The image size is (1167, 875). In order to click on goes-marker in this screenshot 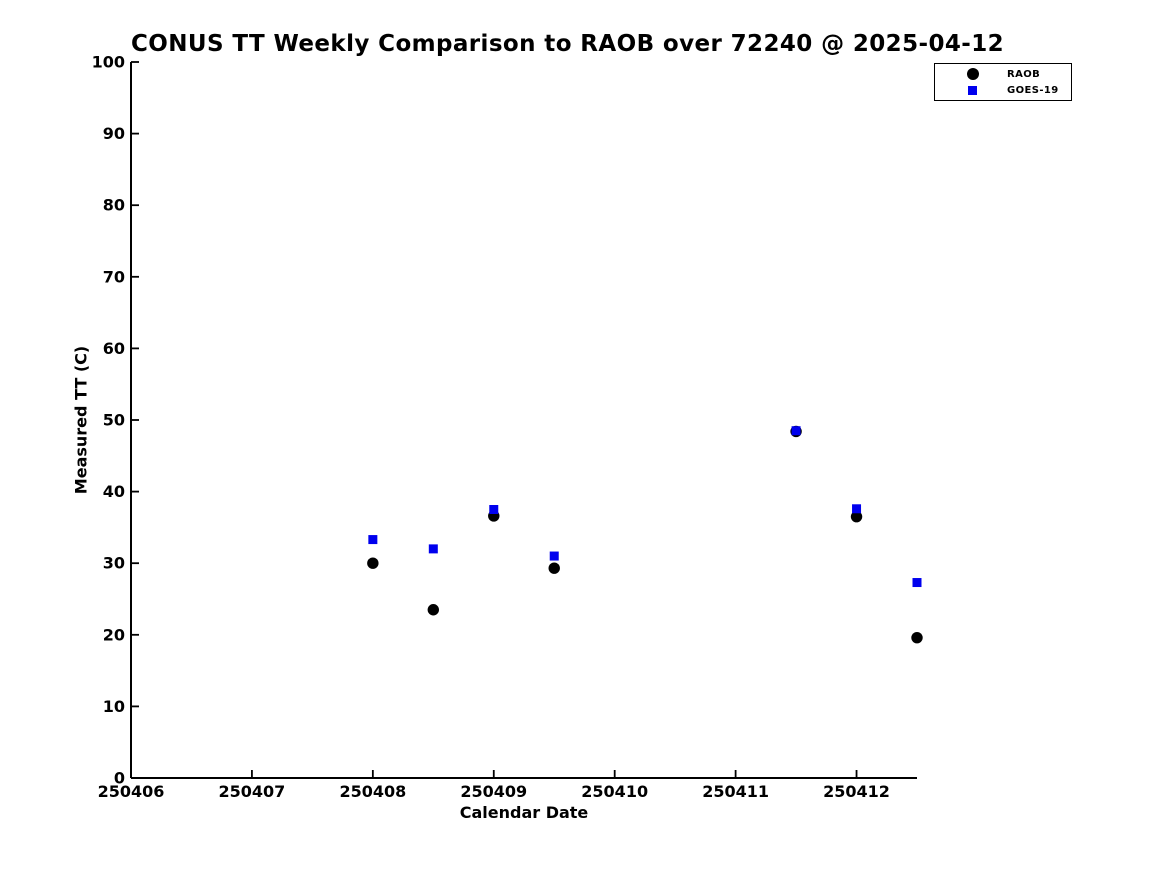, I will do `click(972, 90)`.